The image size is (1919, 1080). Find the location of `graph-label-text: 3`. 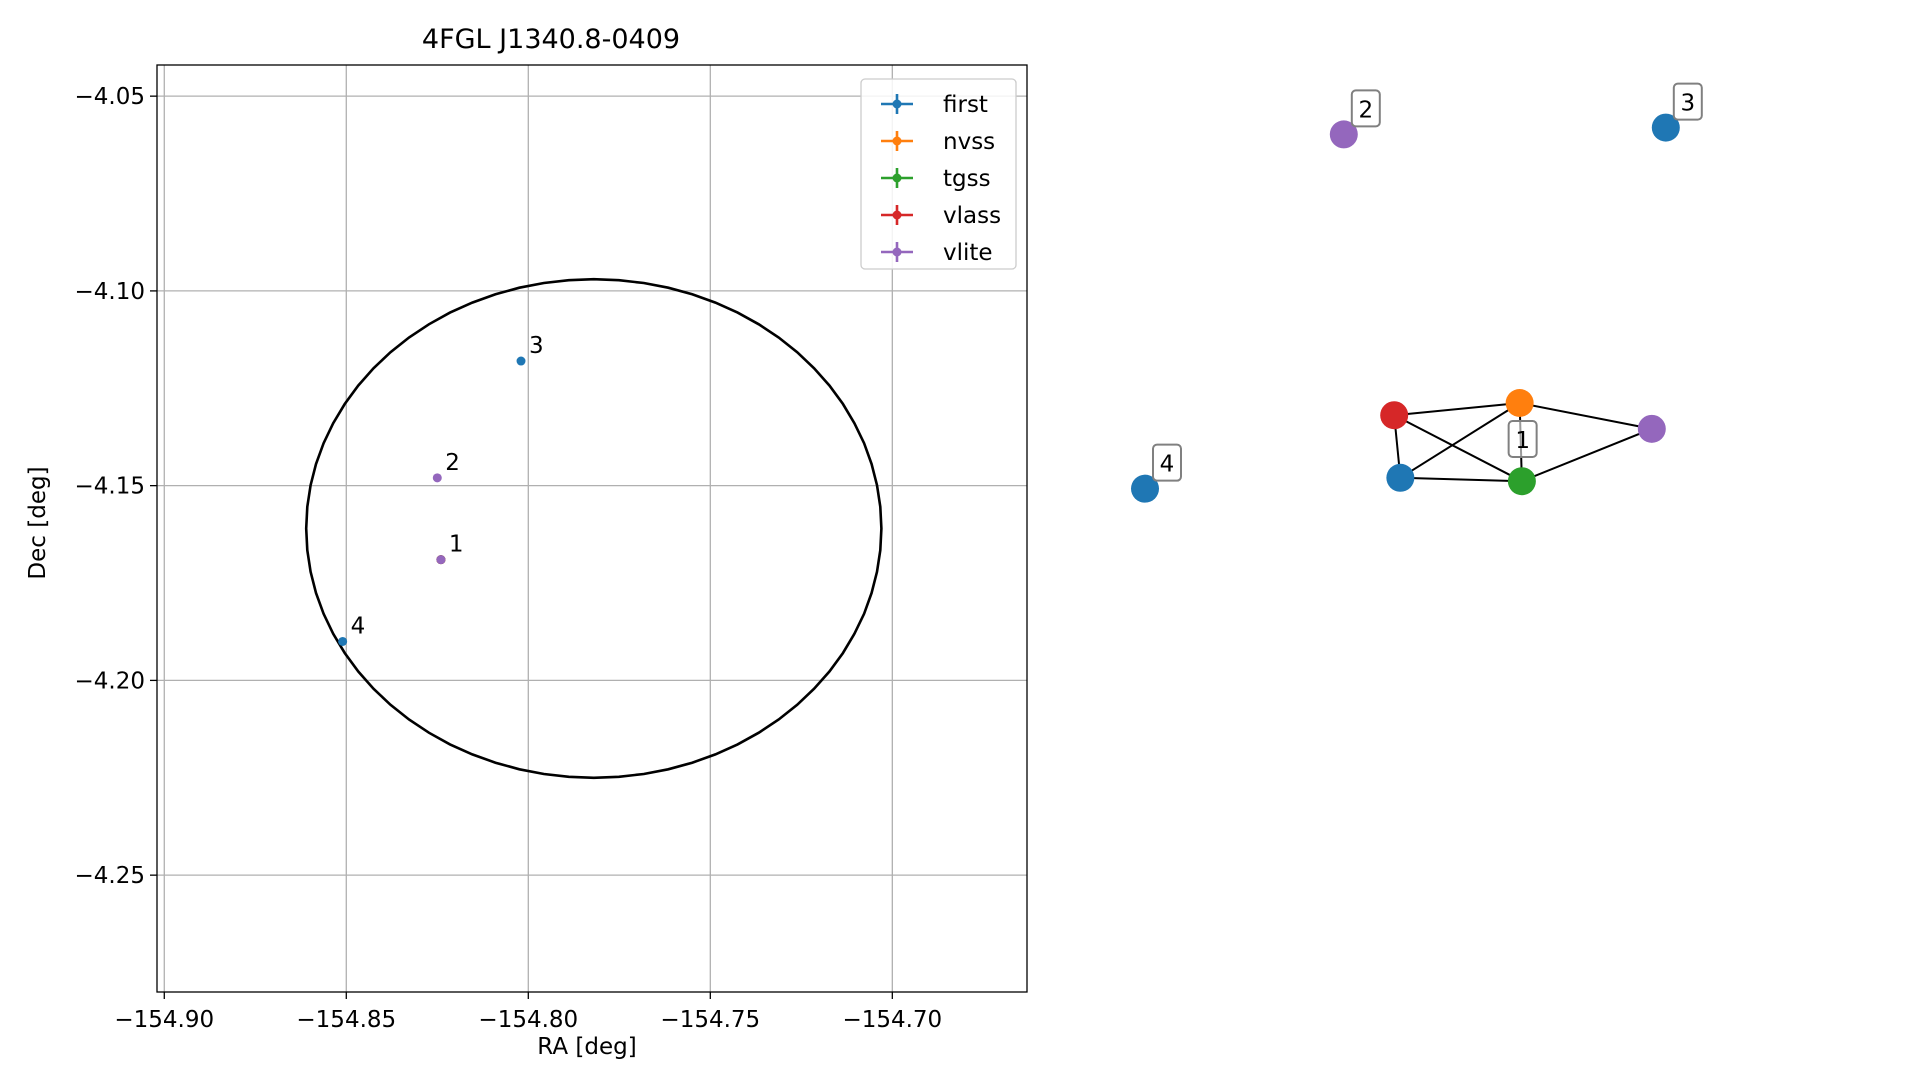

graph-label-text: 3 is located at coordinates (1687, 104).